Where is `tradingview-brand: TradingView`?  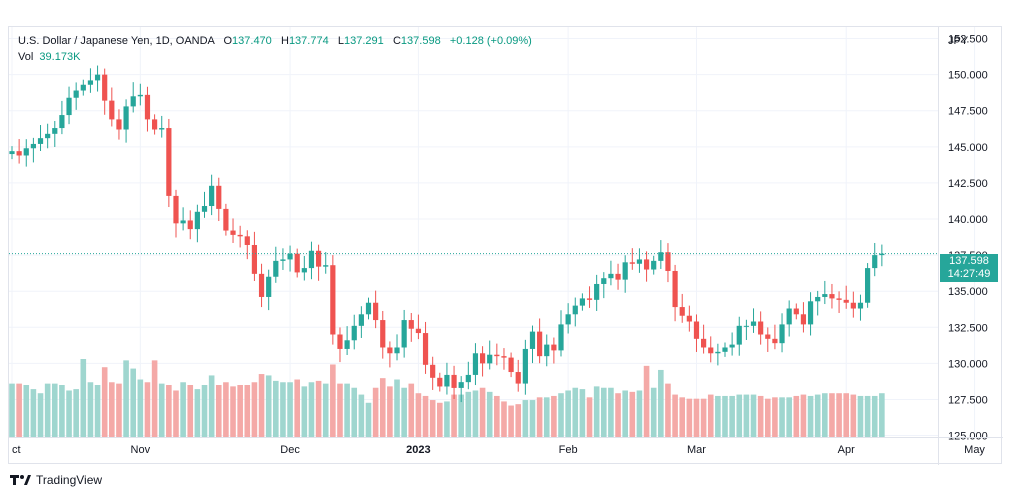 tradingview-brand: TradingView is located at coordinates (56, 480).